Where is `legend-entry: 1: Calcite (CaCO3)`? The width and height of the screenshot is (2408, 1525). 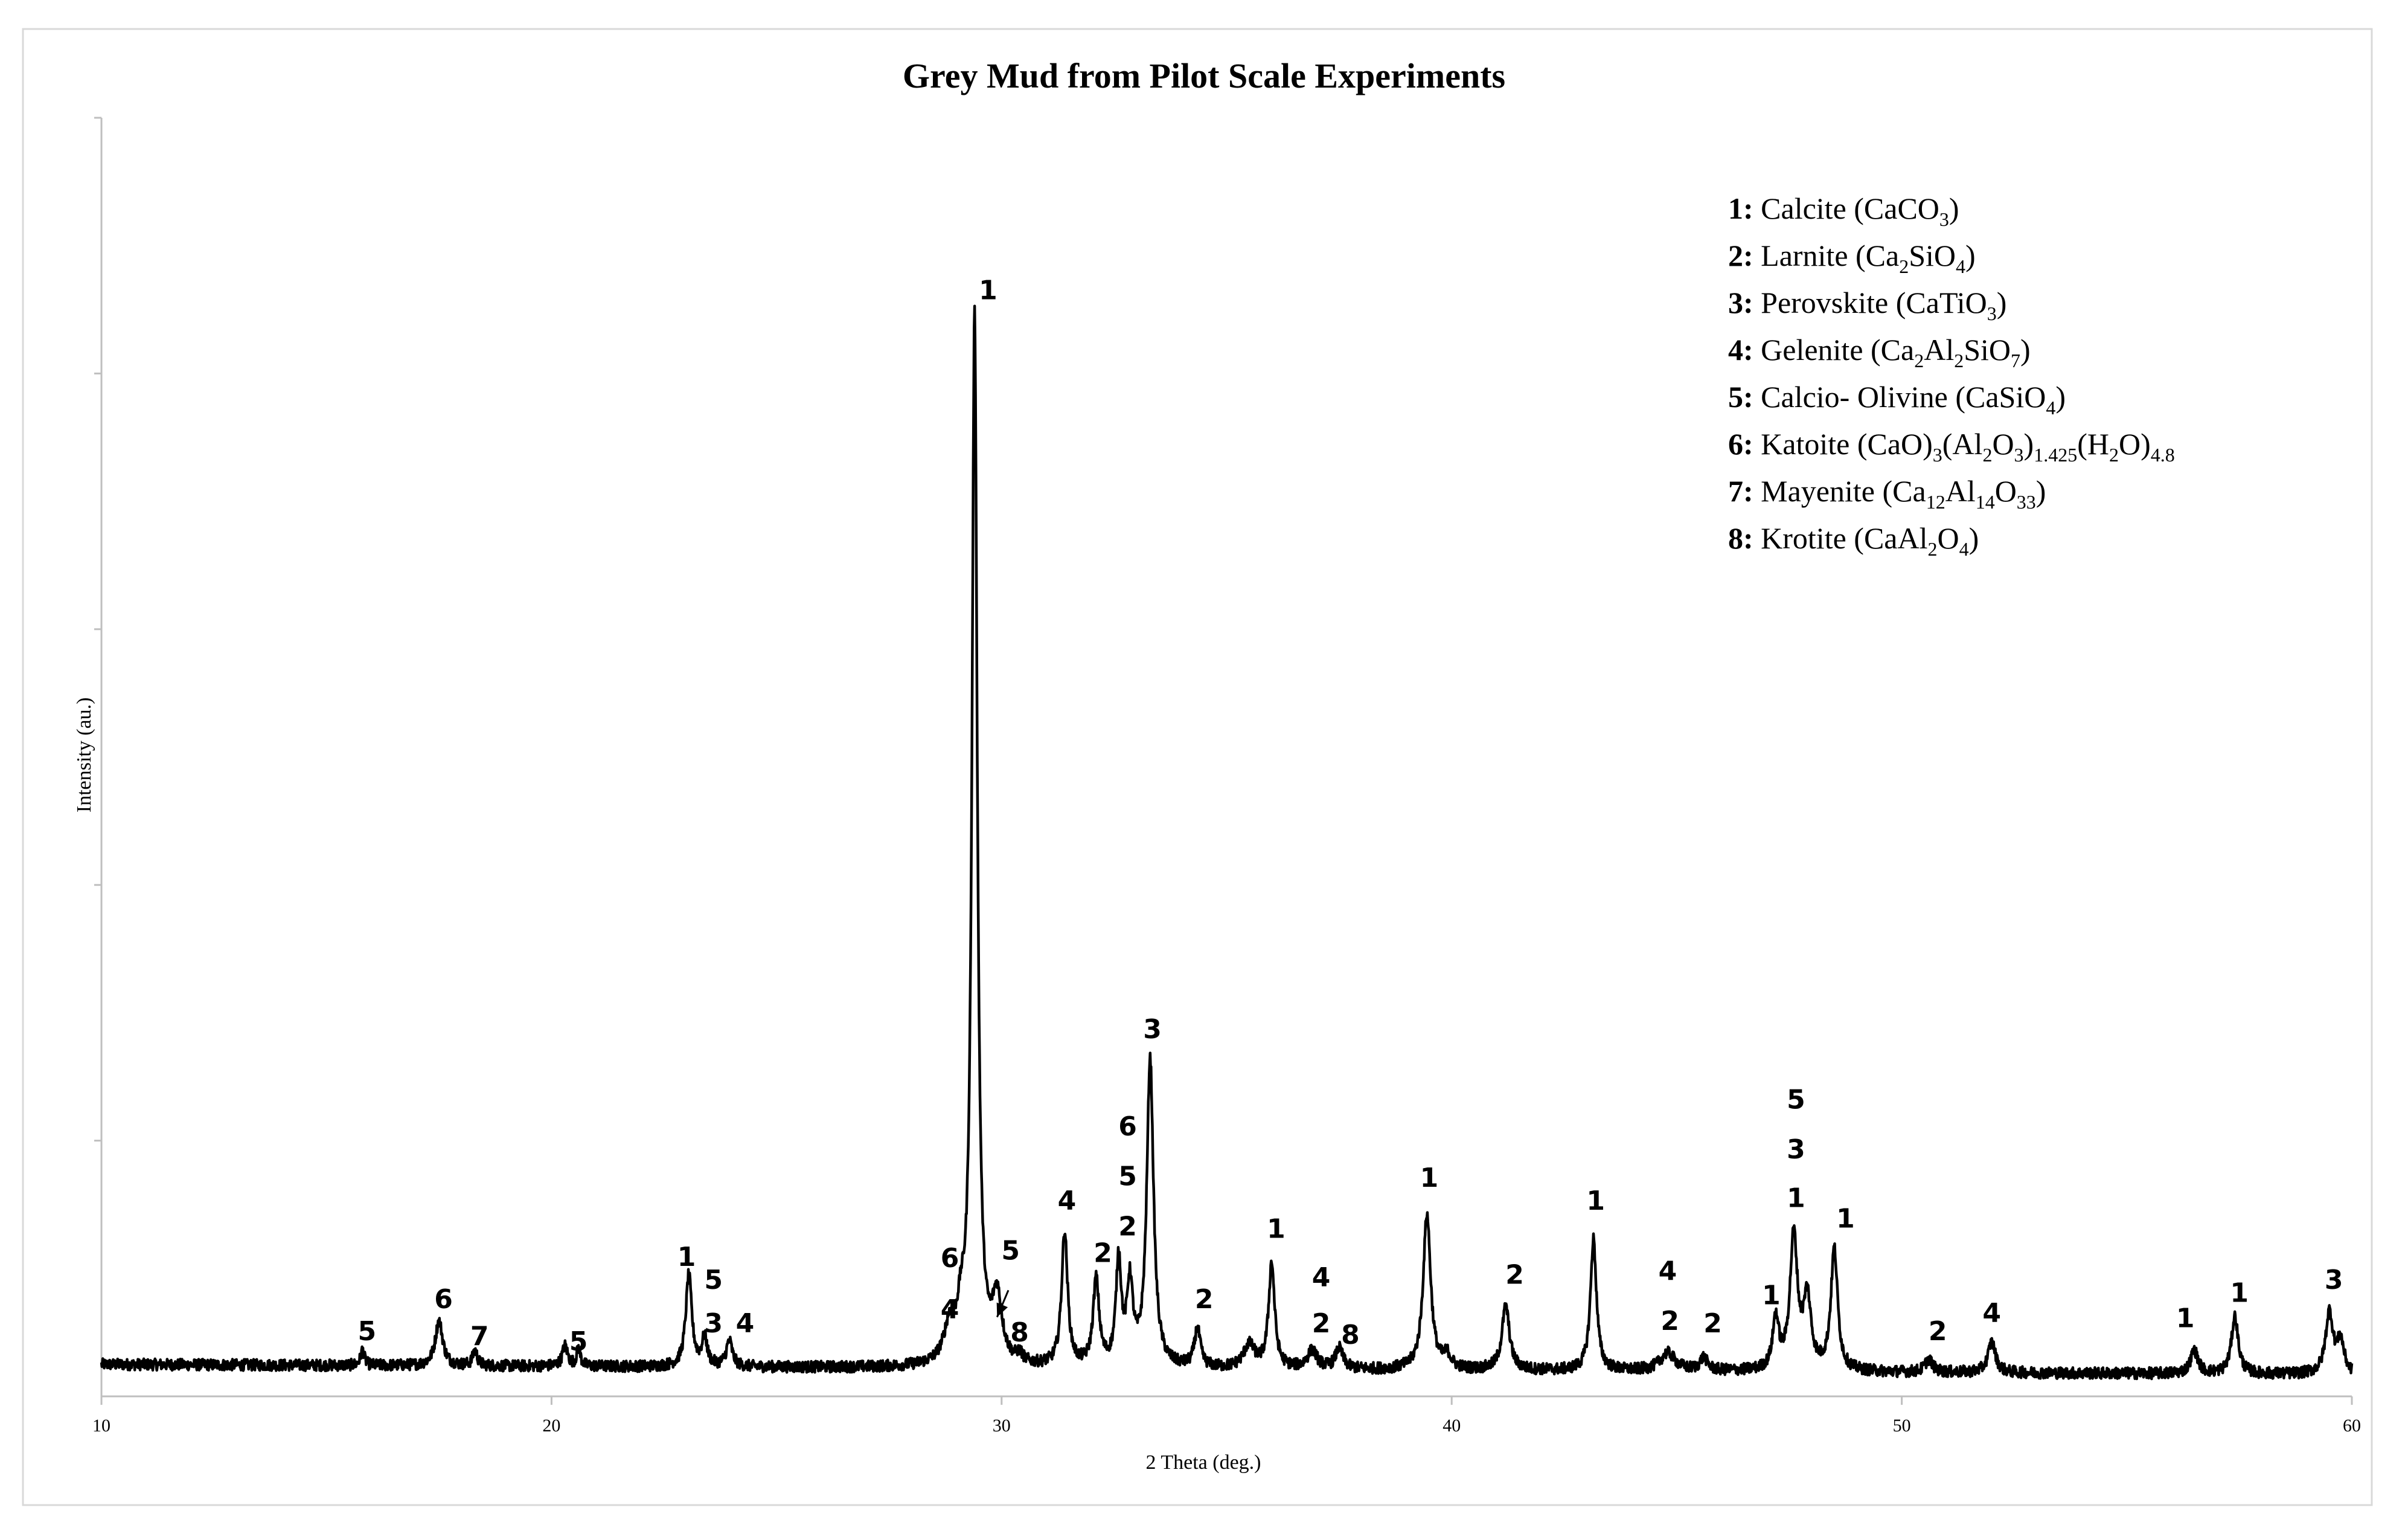
legend-entry: 1: Calcite (CaCO3) is located at coordinates (1843, 210).